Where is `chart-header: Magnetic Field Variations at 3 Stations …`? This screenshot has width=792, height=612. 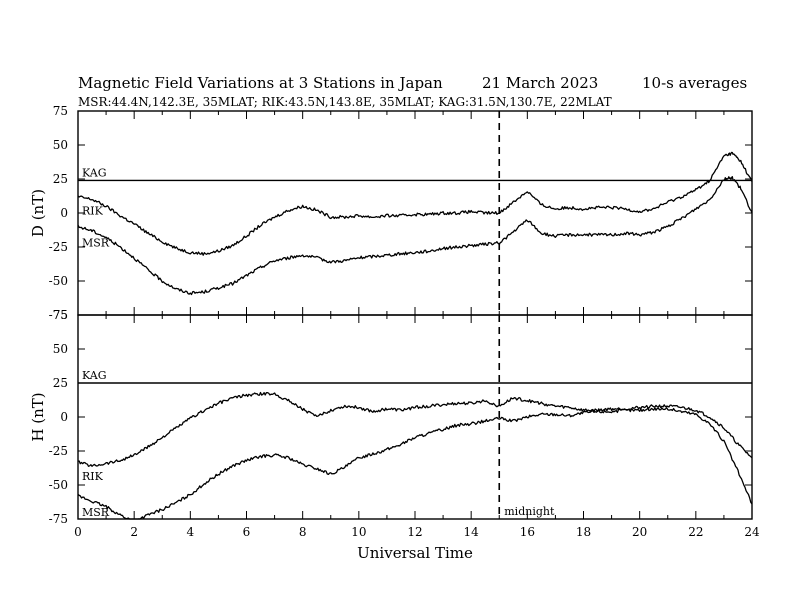 chart-header: Magnetic Field Variations at 3 Stations … is located at coordinates (412, 91).